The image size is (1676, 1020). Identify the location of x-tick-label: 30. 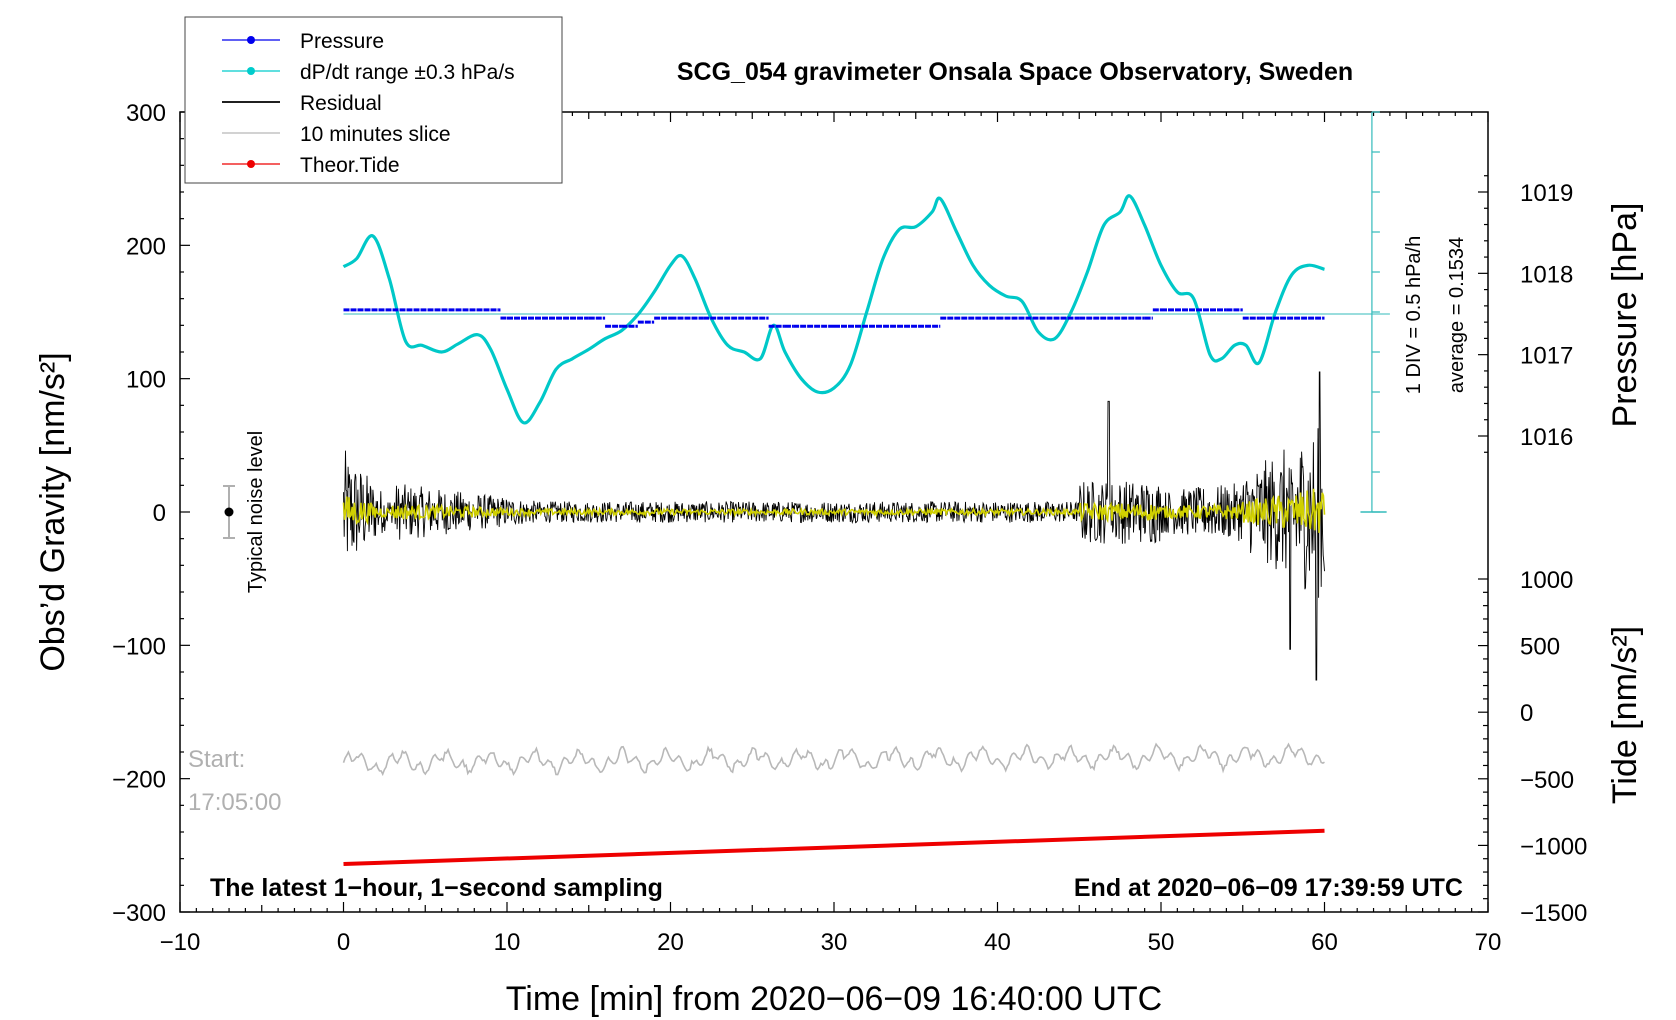
(834, 942).